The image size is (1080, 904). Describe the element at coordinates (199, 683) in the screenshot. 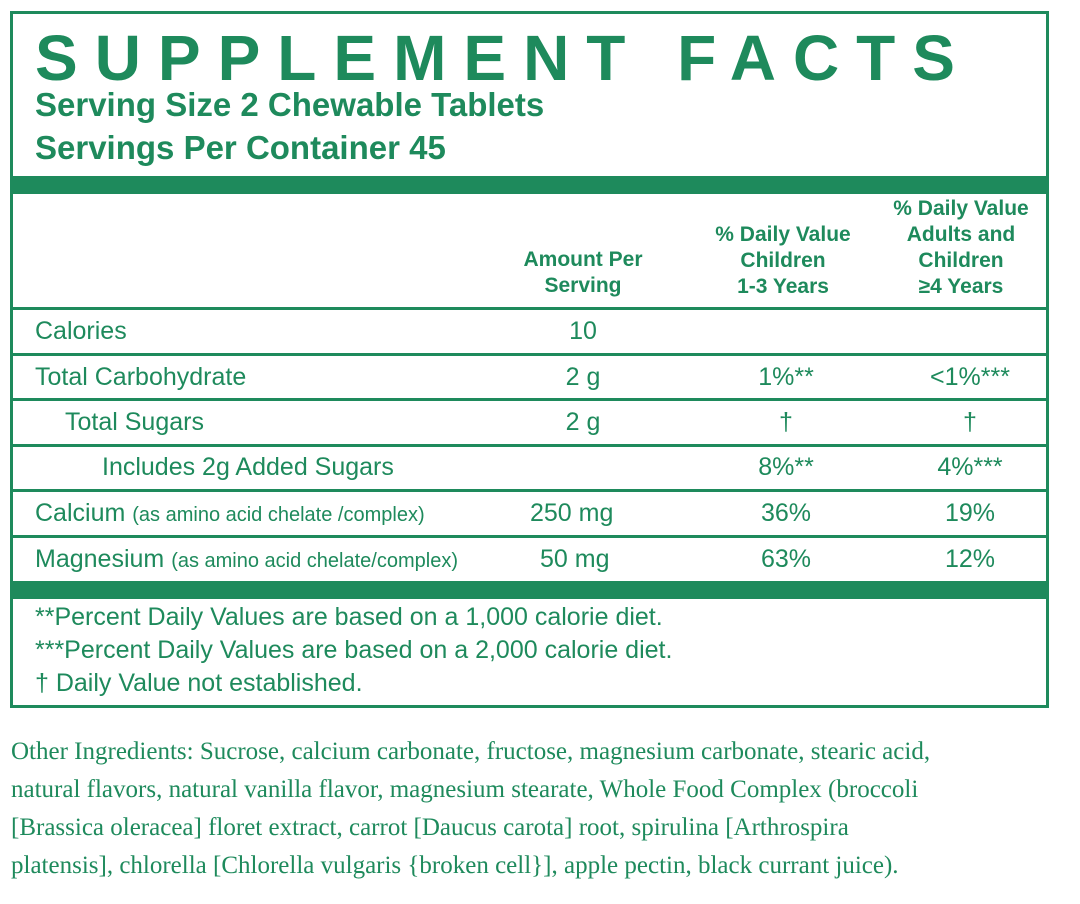

I see `footnote: † Daily Value not established.` at that location.